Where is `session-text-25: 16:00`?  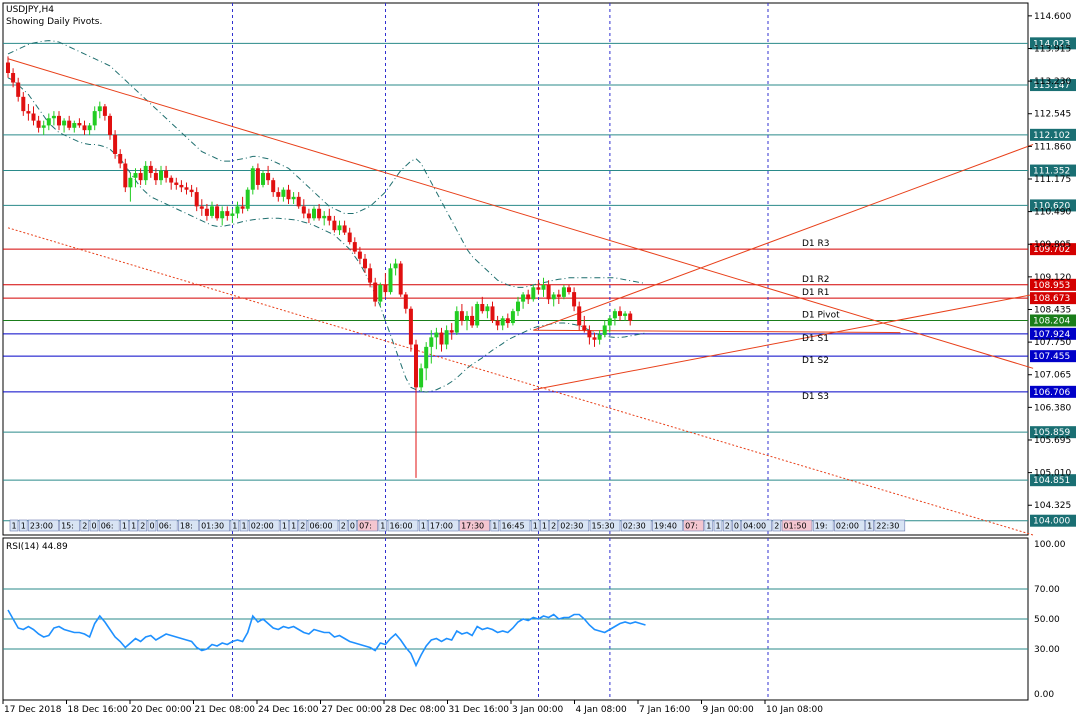
session-text-25: 16:00 is located at coordinates (401, 526).